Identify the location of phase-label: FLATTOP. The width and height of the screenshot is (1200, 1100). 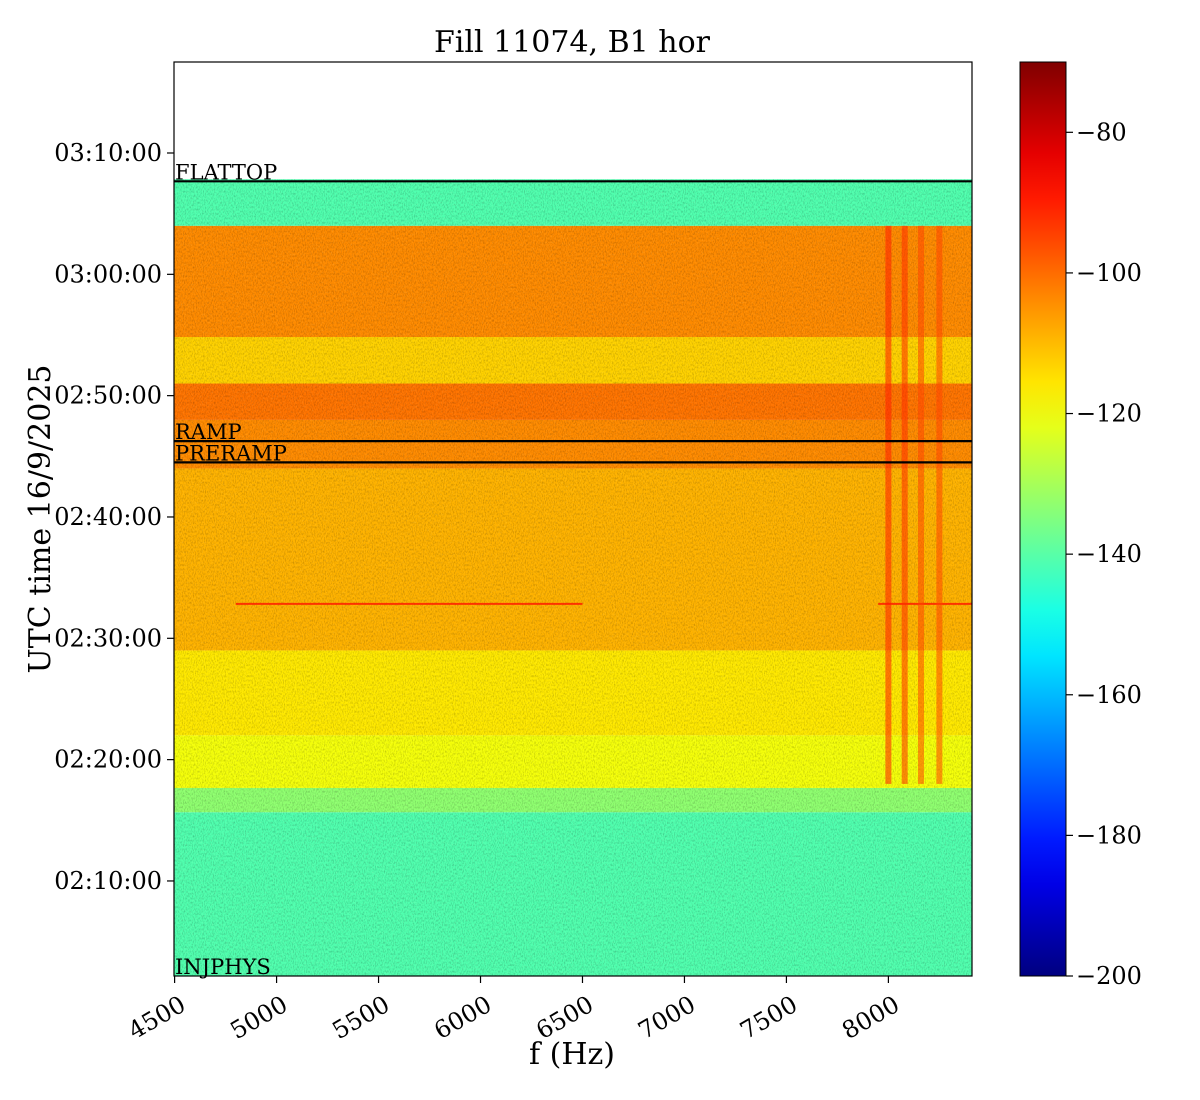
(226, 172).